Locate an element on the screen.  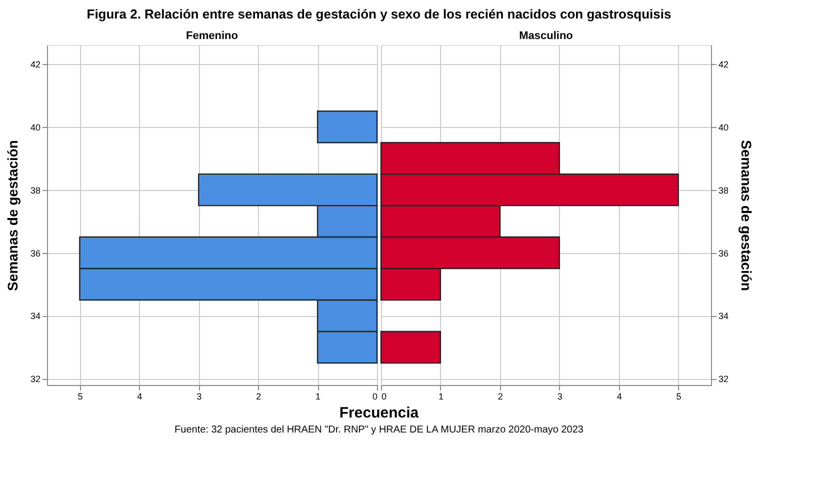
text: Femenino is located at coordinates (212, 36).